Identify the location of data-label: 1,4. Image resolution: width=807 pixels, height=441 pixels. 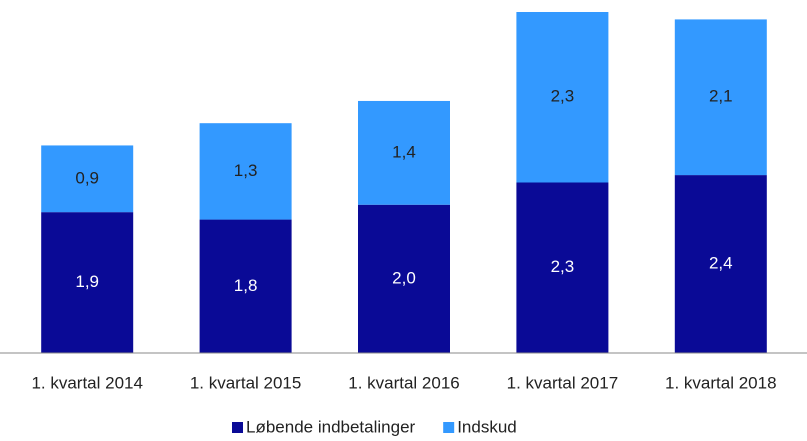
(404, 151).